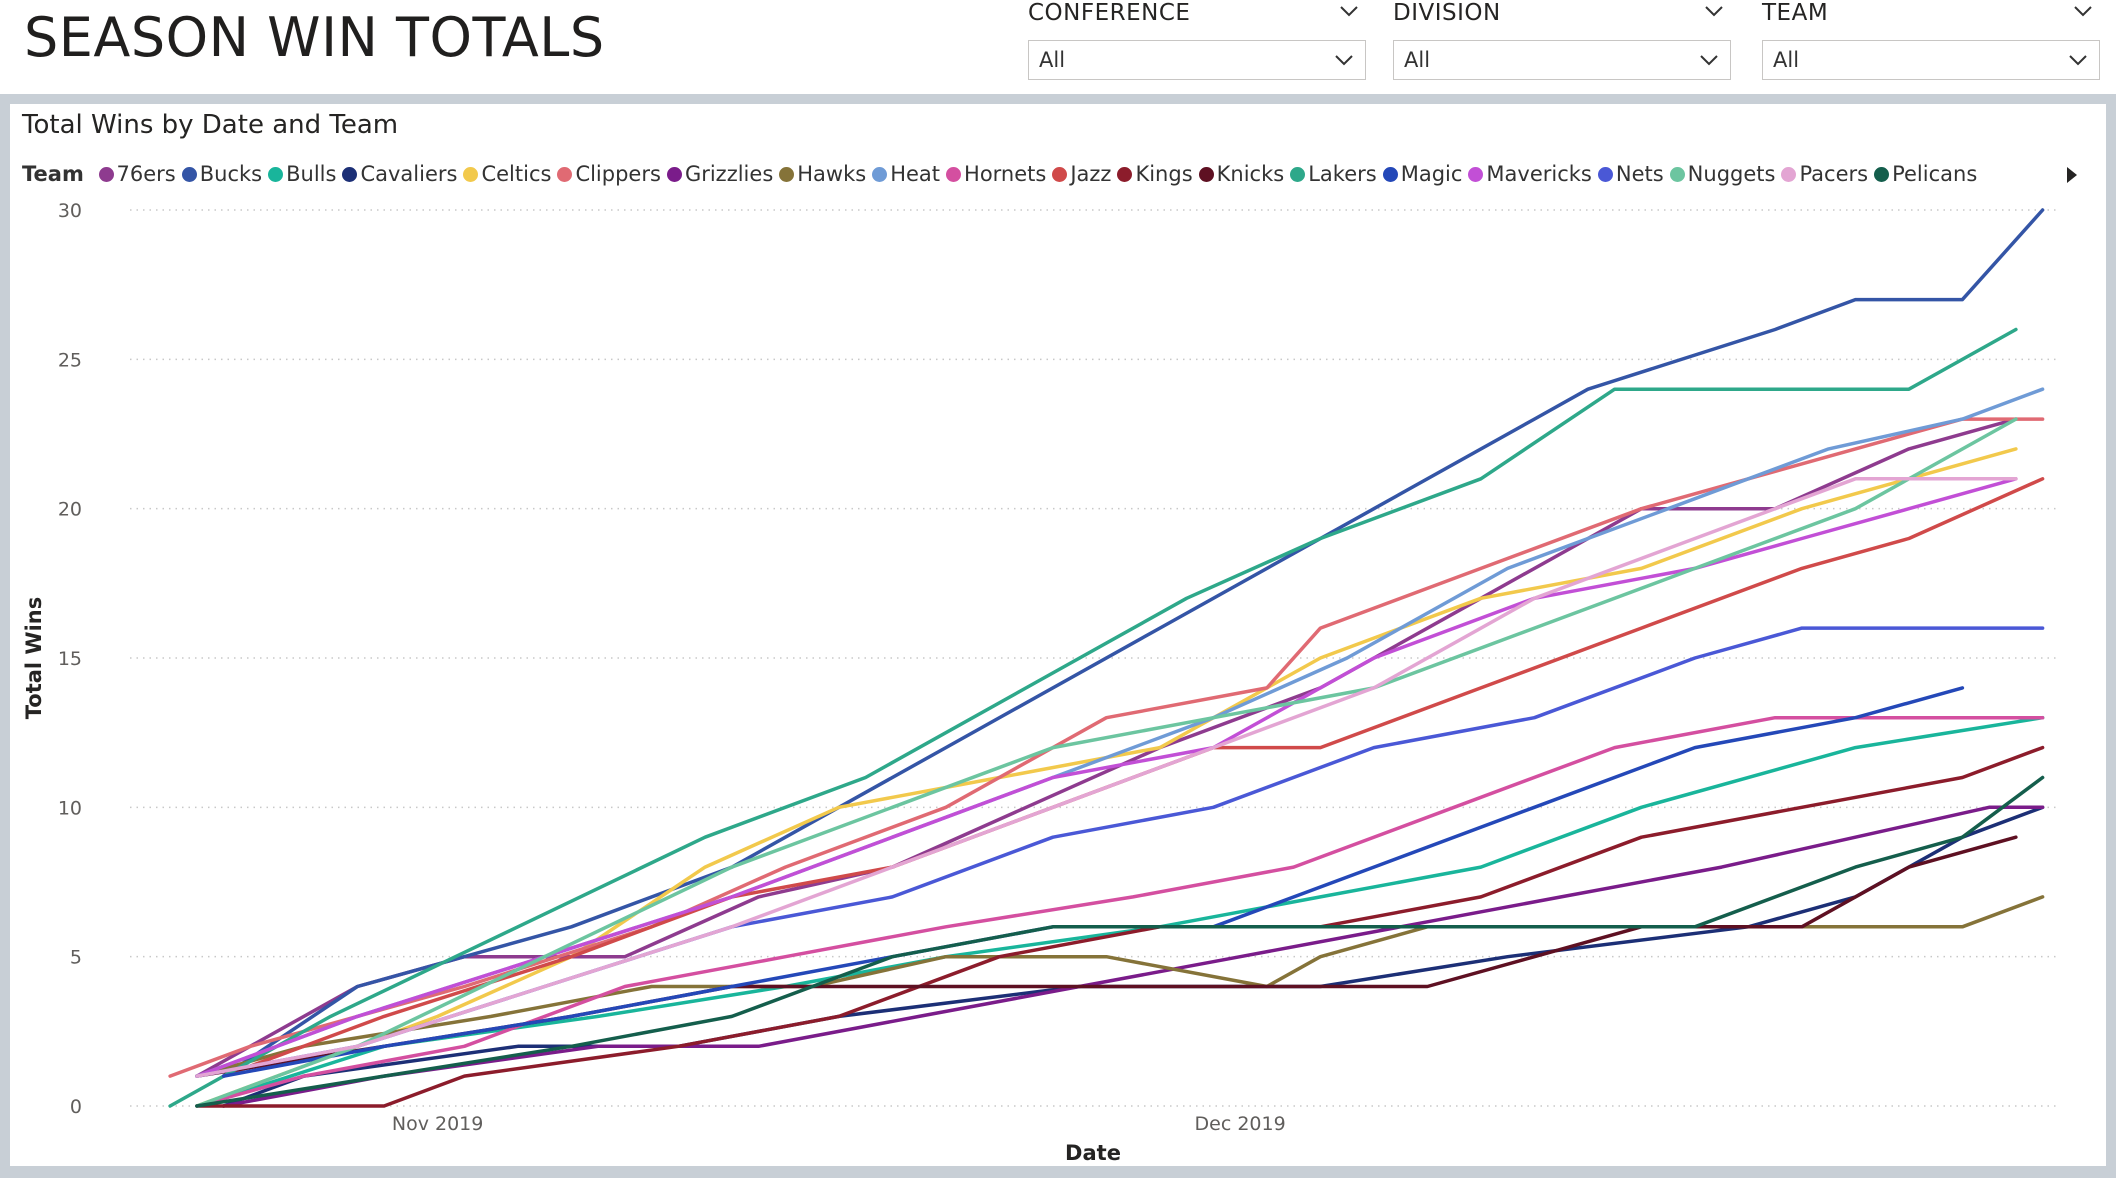 The image size is (2116, 1178). What do you see at coordinates (1562, 13) in the screenshot?
I see `division-slicer-header: DIVISION` at bounding box center [1562, 13].